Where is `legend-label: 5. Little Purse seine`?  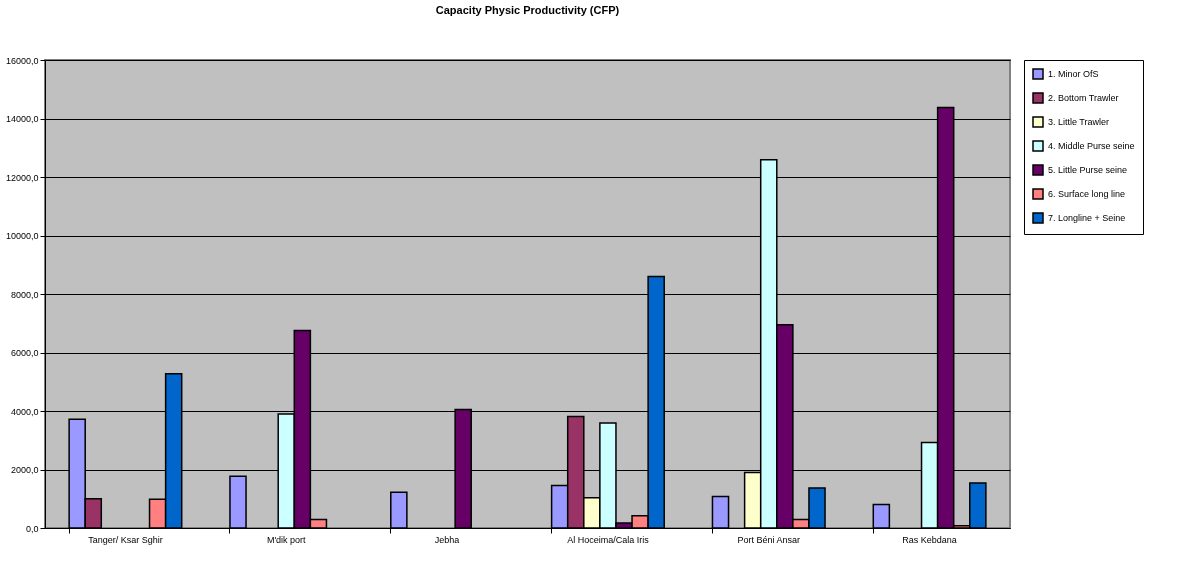
legend-label: 5. Little Purse seine is located at coordinates (1088, 170).